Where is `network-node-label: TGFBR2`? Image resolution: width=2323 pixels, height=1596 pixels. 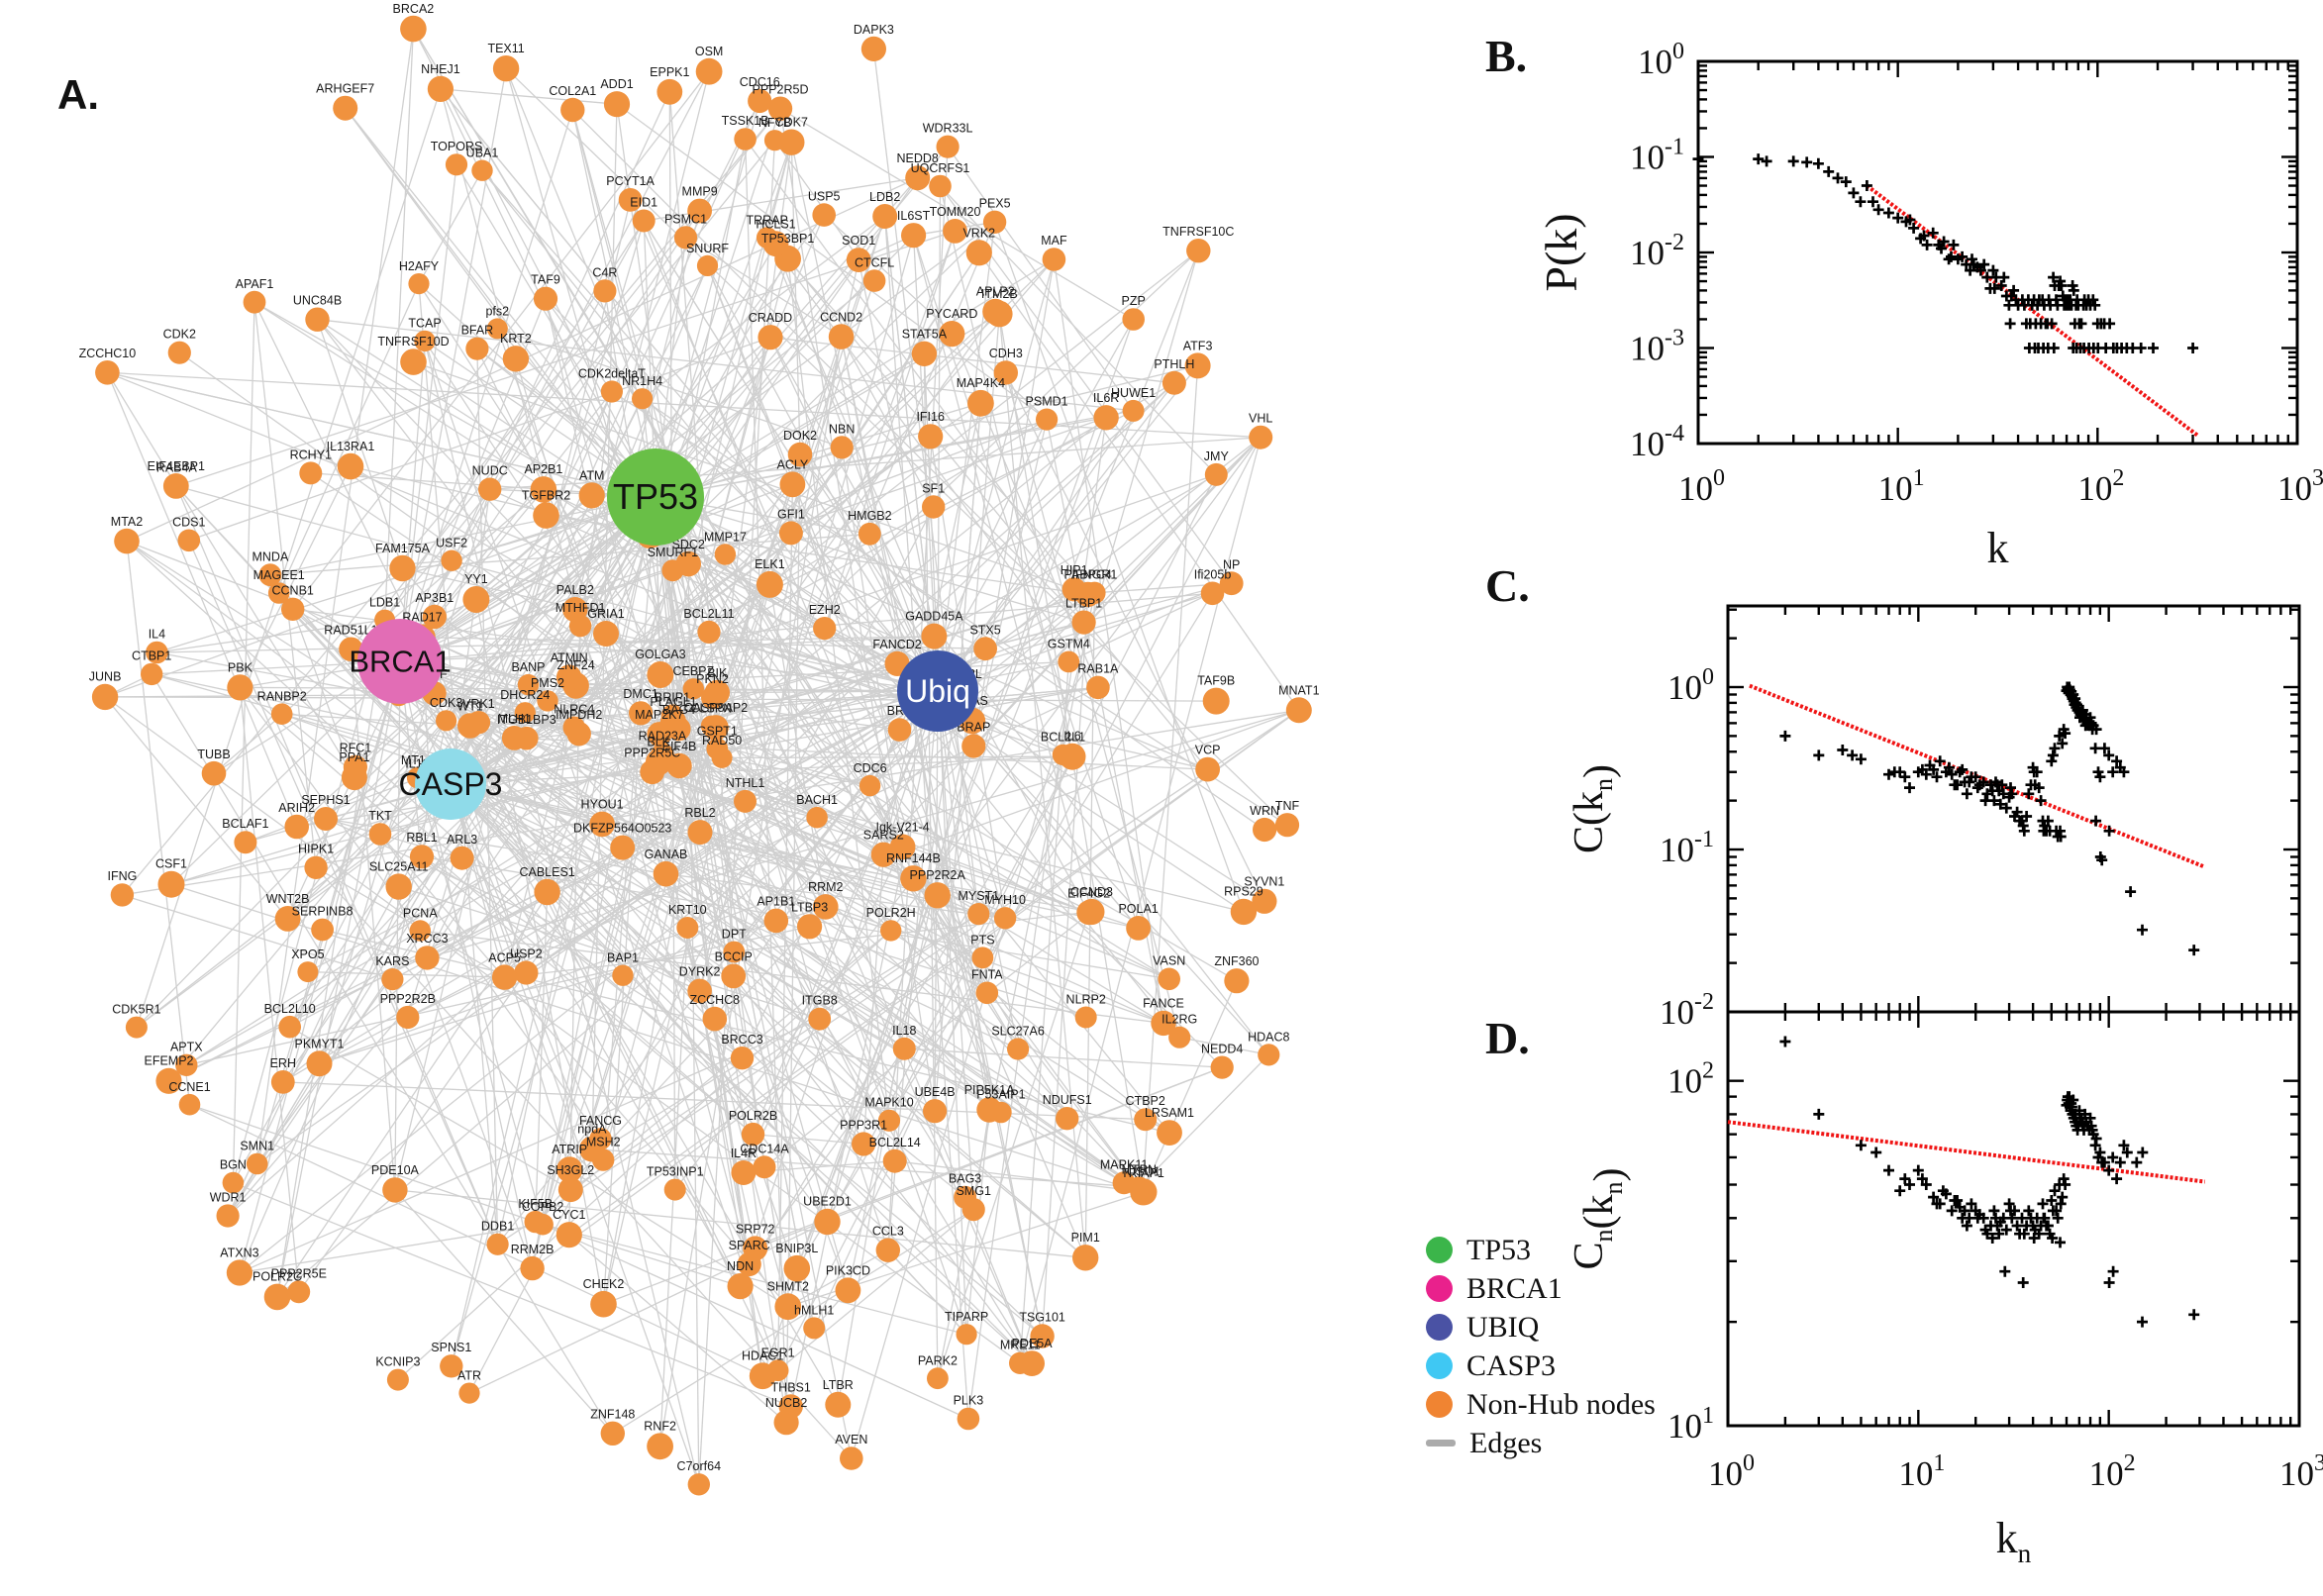
network-node-label: TGFBR2 is located at coordinates (546, 495).